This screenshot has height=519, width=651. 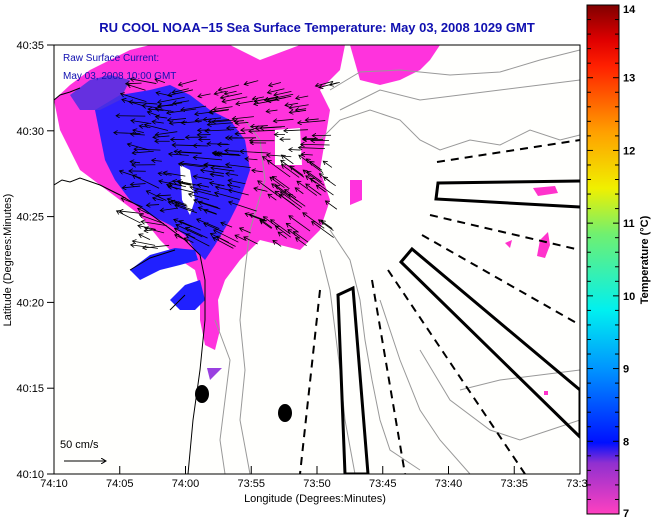 What do you see at coordinates (449, 484) in the screenshot?
I see `x-tick-label: 73:40` at bounding box center [449, 484].